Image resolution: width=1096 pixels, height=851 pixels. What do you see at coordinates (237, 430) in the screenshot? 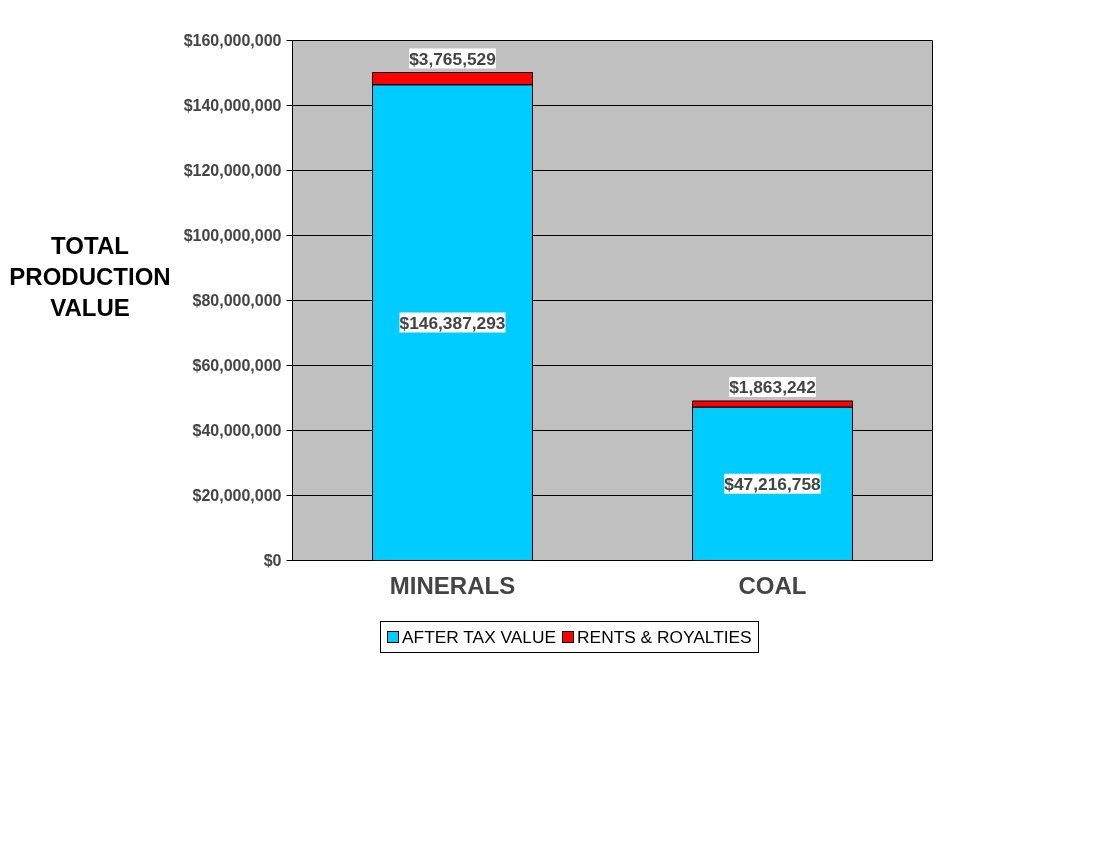
I see `y-tick-label: $40,000,000` at bounding box center [237, 430].